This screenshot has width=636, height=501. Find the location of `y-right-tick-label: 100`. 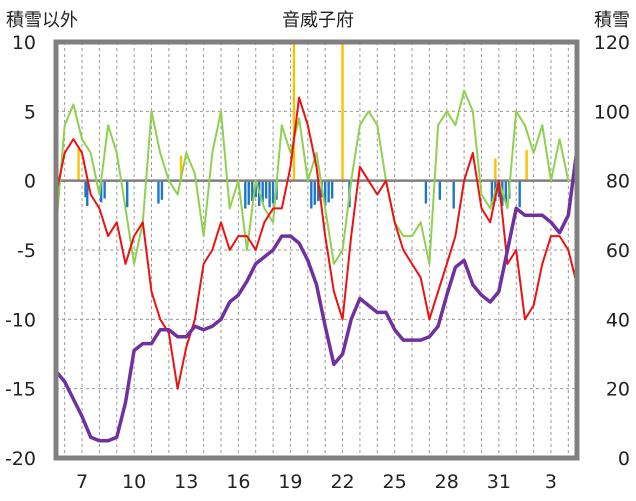

y-right-tick-label: 100 is located at coordinates (612, 112).